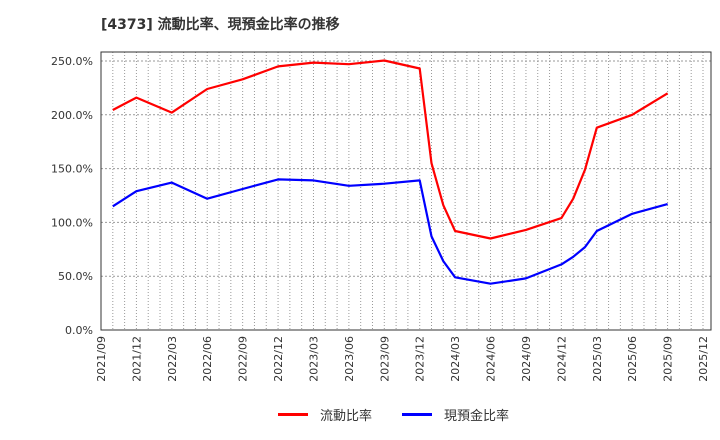  What do you see at coordinates (293, 414) in the screenshot?
I see `legend-swatch-red` at bounding box center [293, 414].